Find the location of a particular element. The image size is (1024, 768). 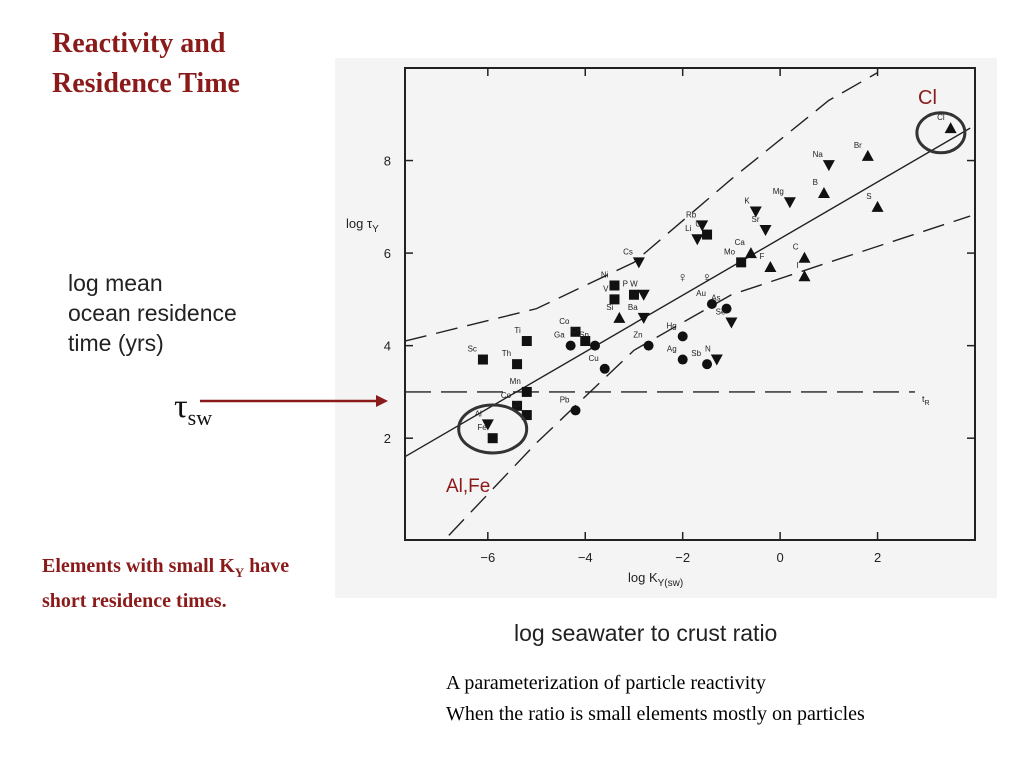

x-tick-label: 2 is located at coordinates (877, 557).